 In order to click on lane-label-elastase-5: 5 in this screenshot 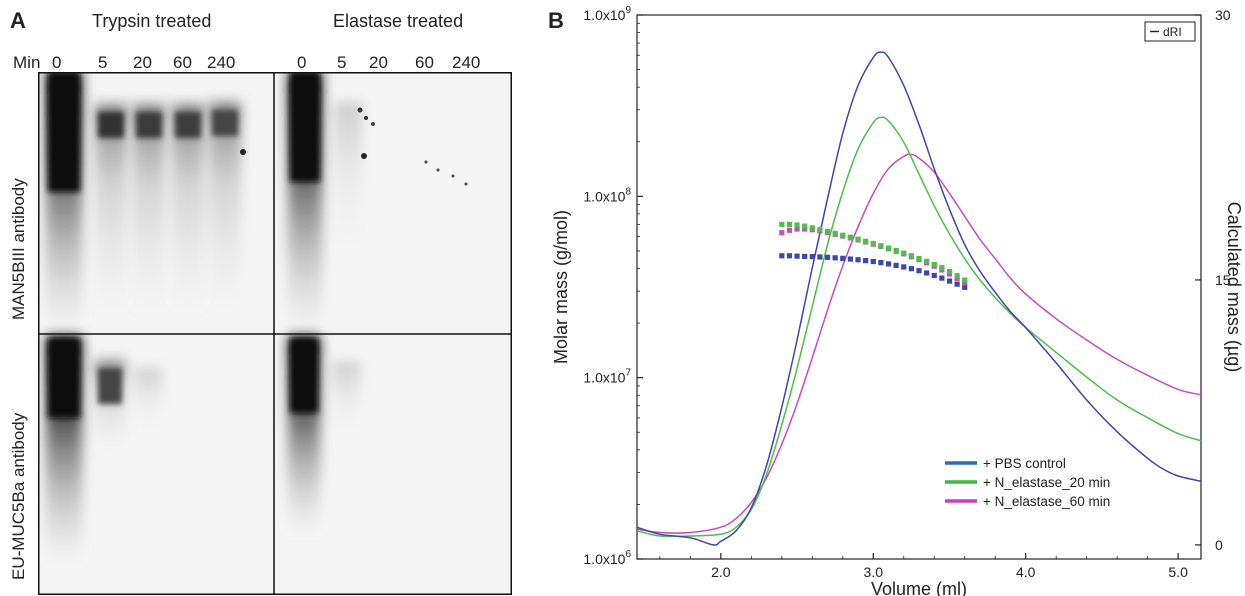, I will do `click(342, 62)`.